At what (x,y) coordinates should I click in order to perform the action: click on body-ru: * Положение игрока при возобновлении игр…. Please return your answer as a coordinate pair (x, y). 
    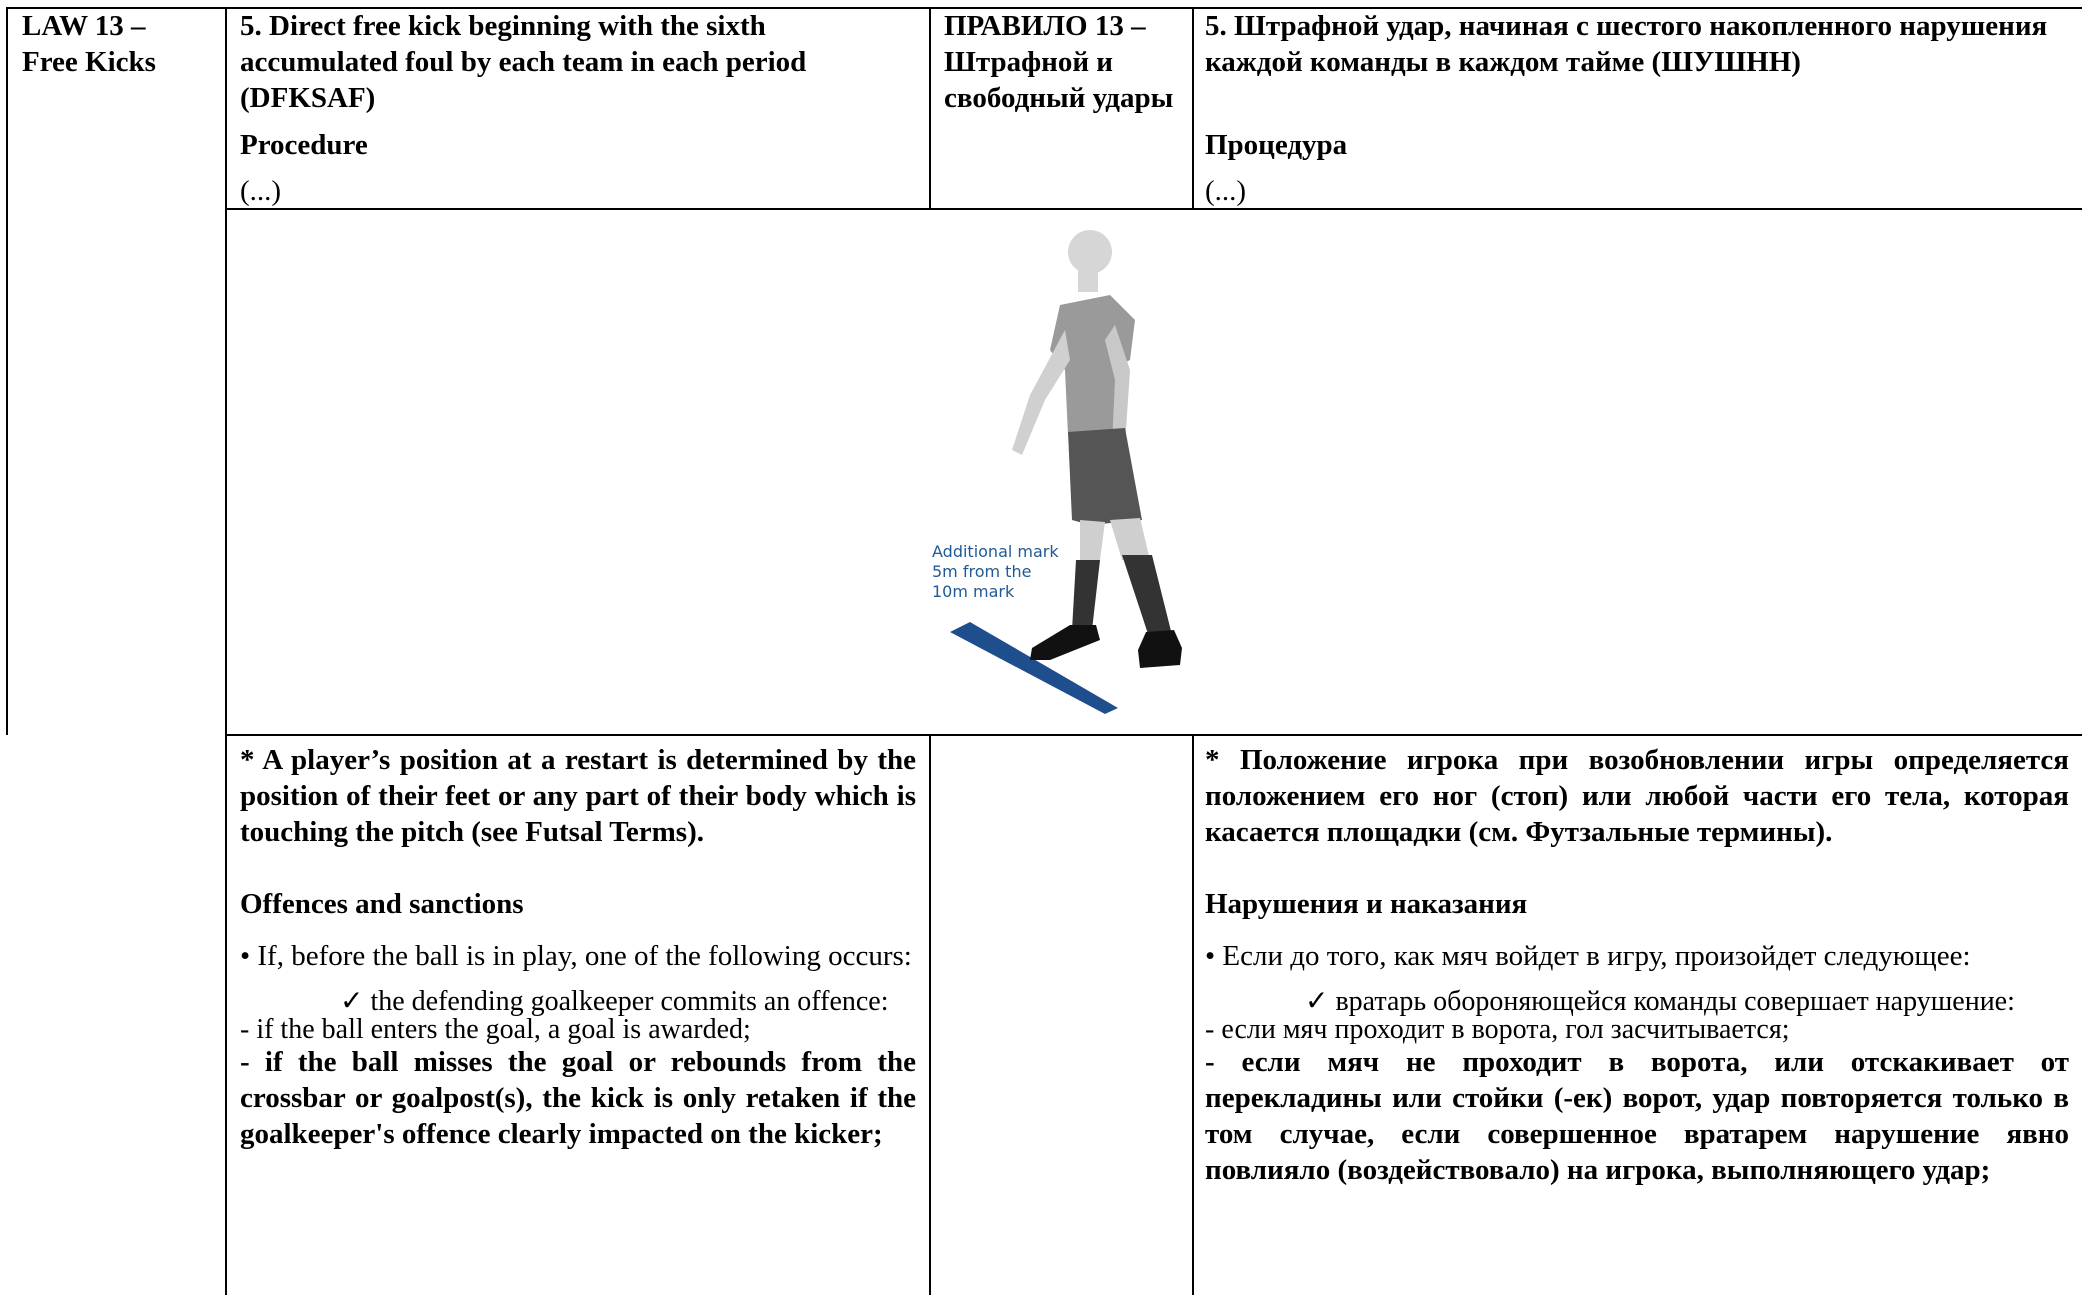
    Looking at the image, I should click on (1637, 965).